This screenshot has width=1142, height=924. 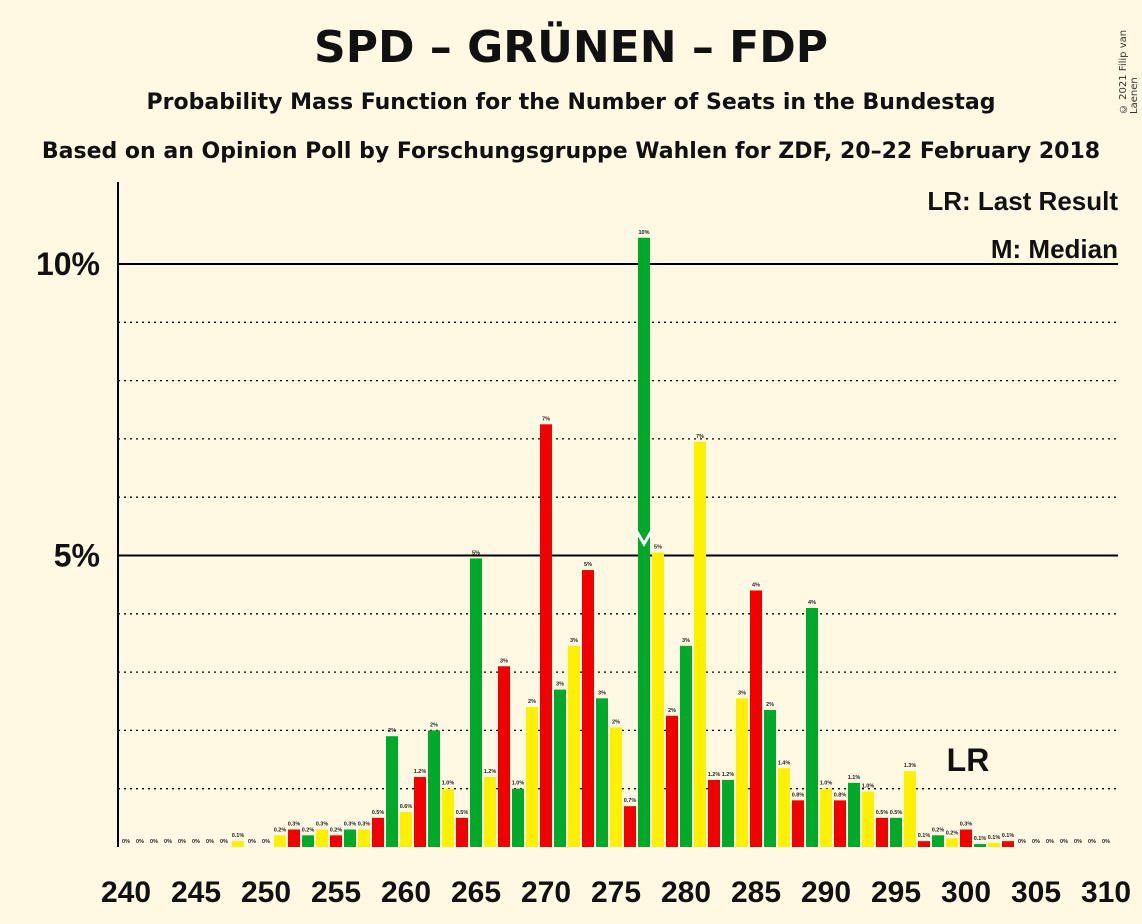 I want to click on y-tick-10: 10%, so click(x=68, y=264).